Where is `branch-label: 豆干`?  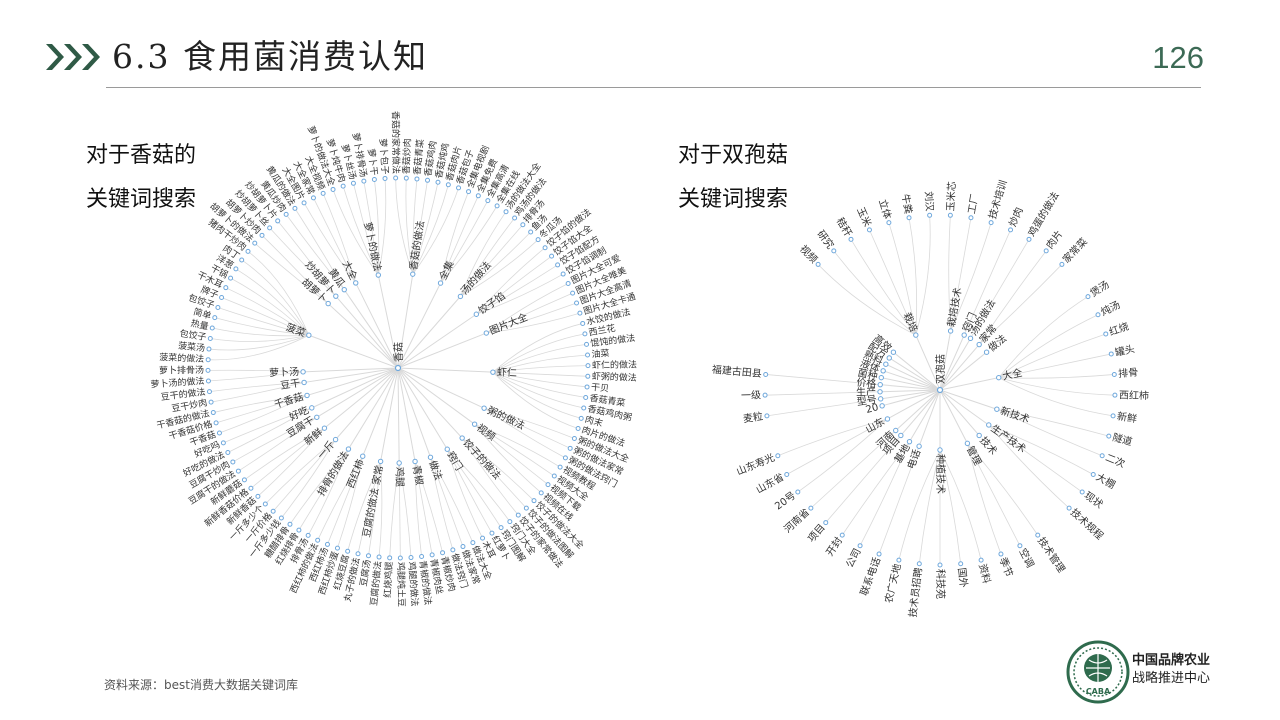
branch-label: 豆干 is located at coordinates (290, 384).